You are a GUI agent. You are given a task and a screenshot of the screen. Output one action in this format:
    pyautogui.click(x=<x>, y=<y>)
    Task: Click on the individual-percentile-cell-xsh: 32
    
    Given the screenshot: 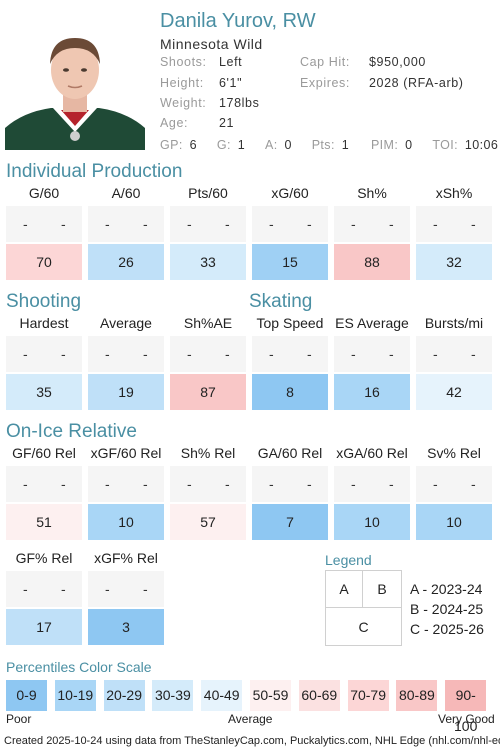 What is the action you would take?
    pyautogui.click(x=454, y=262)
    